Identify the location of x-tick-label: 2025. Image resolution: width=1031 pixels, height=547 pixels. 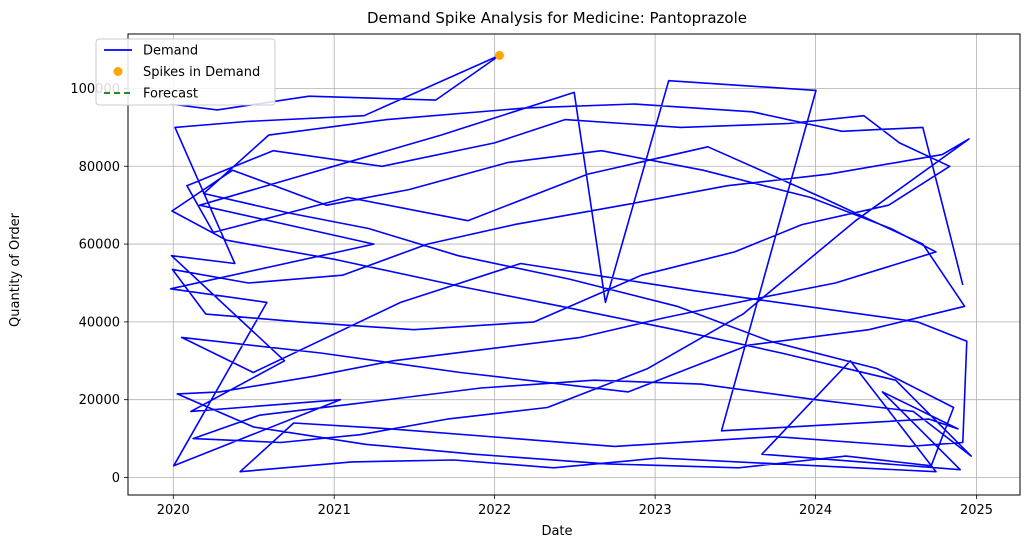
(976, 510).